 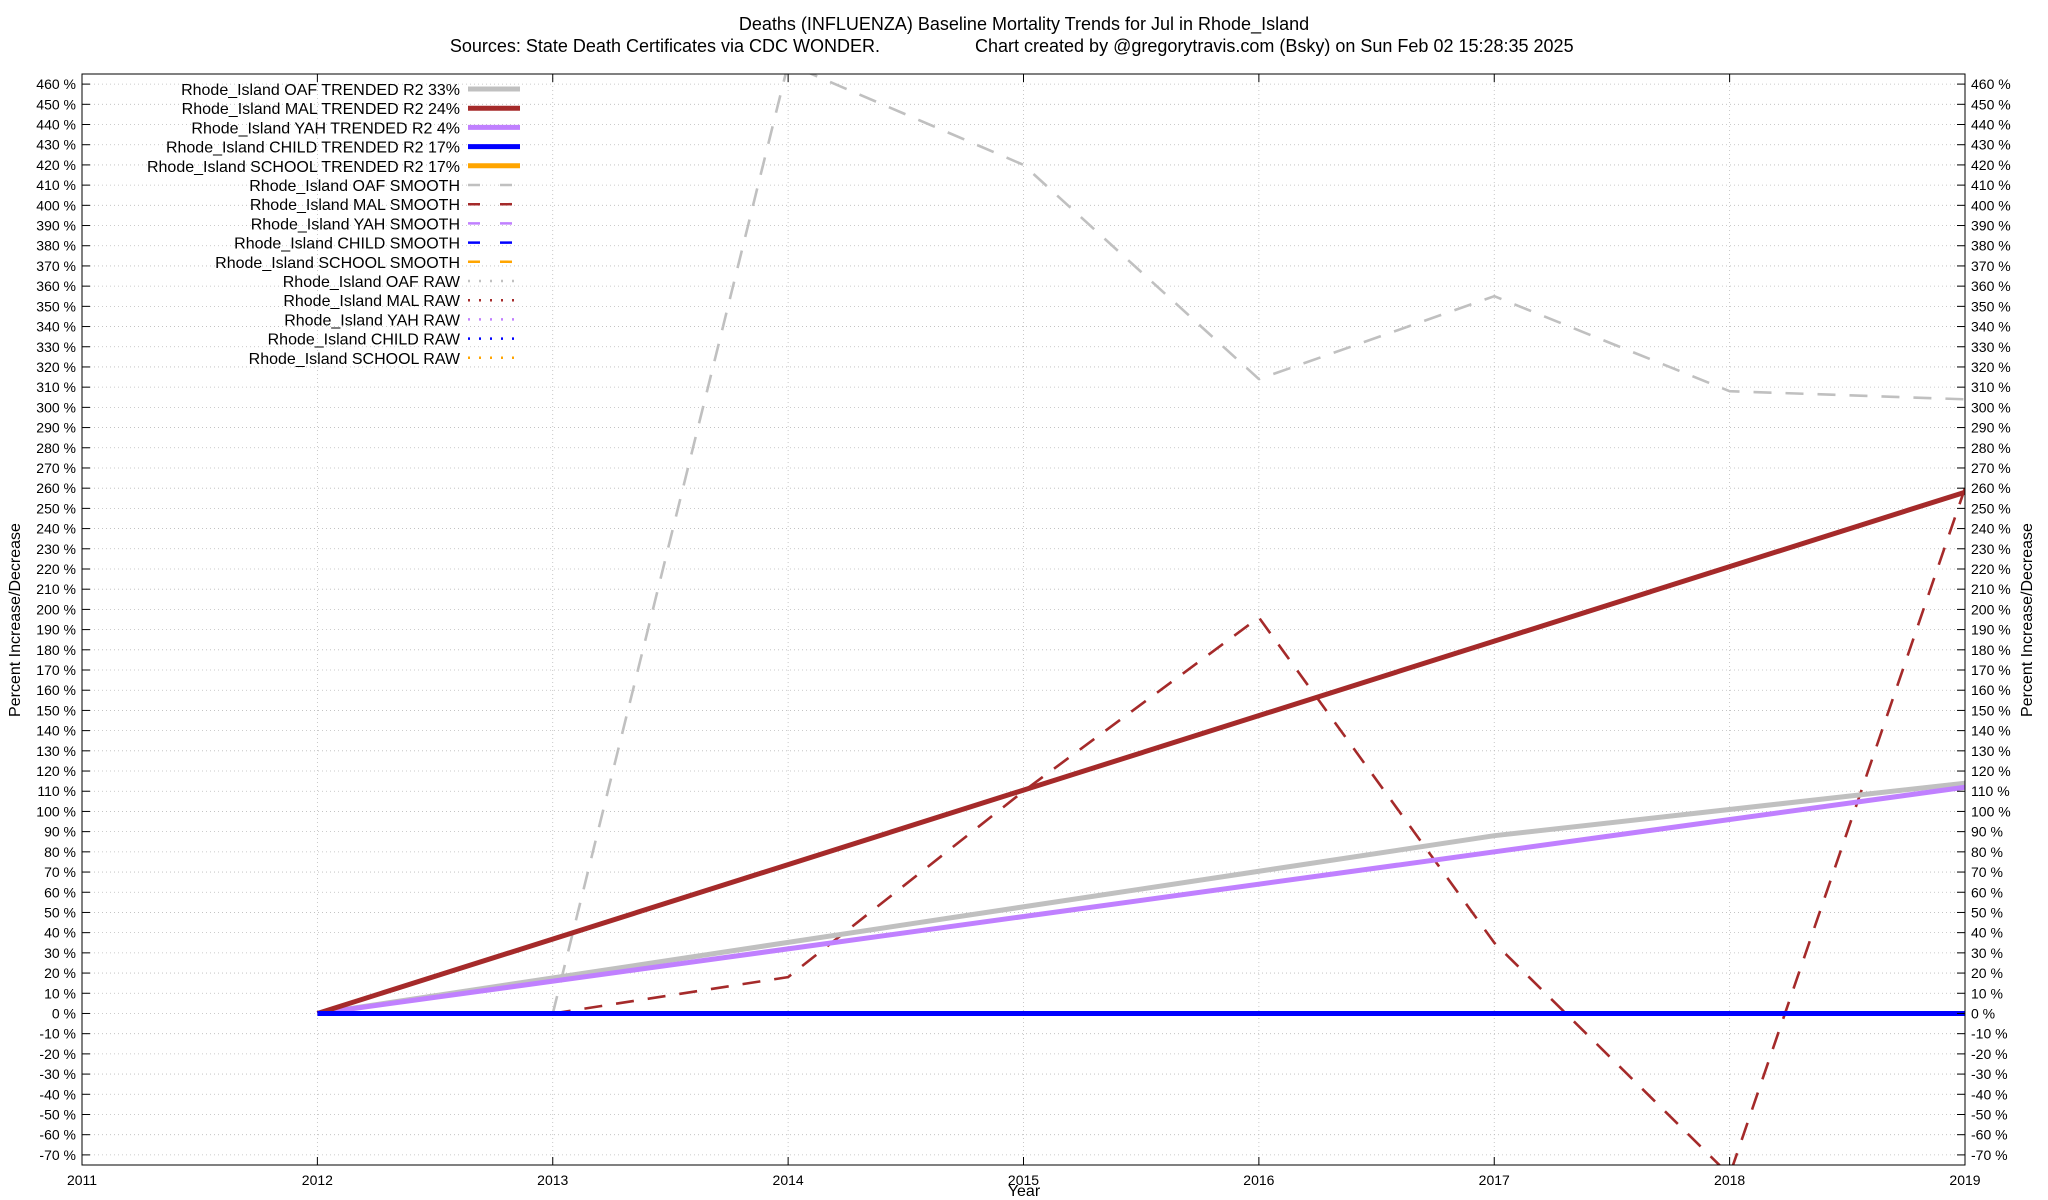 I want to click on y-tick-label-left: 20 %, so click(x=60, y=973).